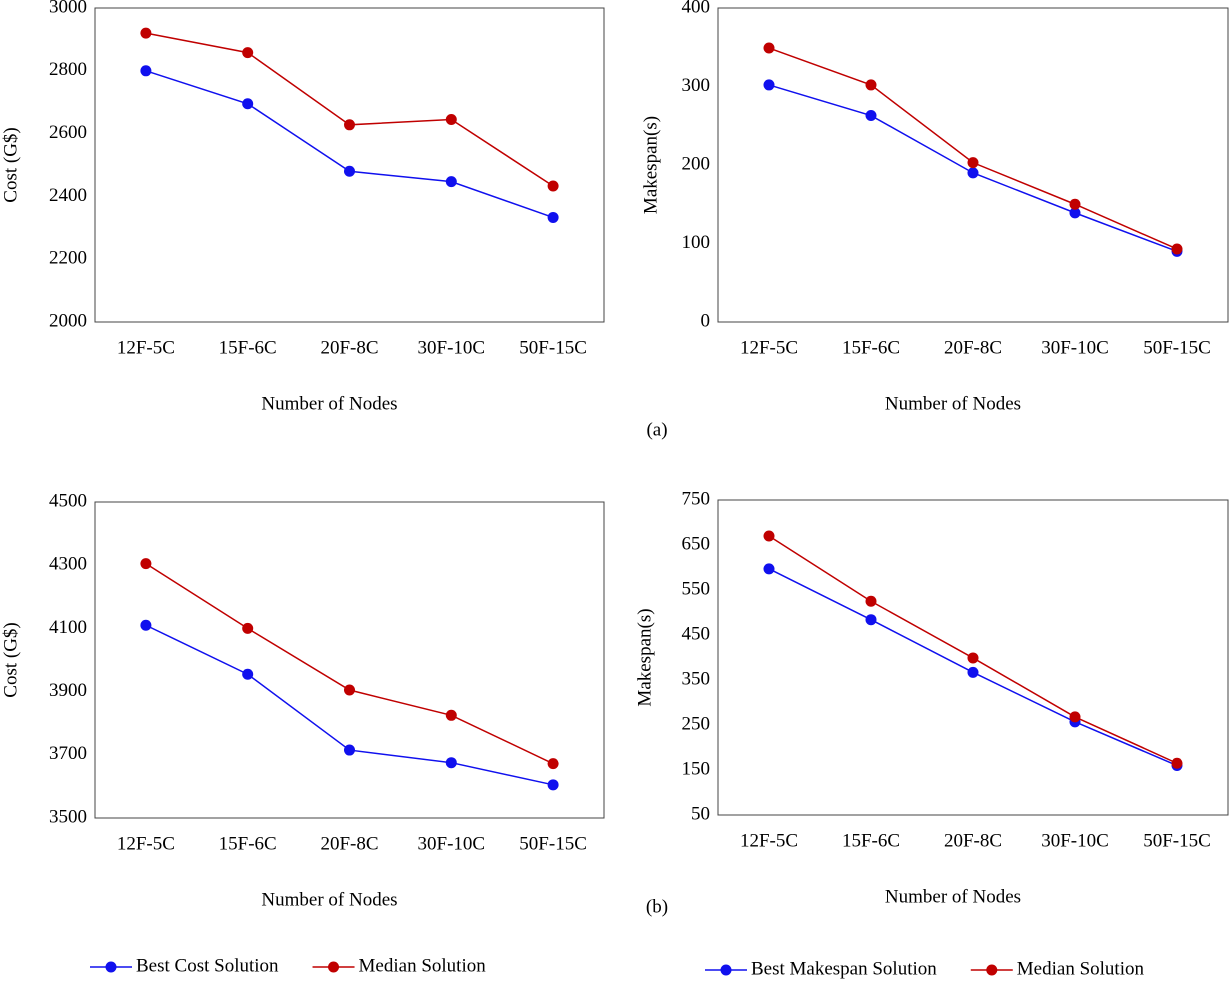 The height and width of the screenshot is (983, 1231). What do you see at coordinates (68, 69) in the screenshot?
I see `y-tick-label: 2800` at bounding box center [68, 69].